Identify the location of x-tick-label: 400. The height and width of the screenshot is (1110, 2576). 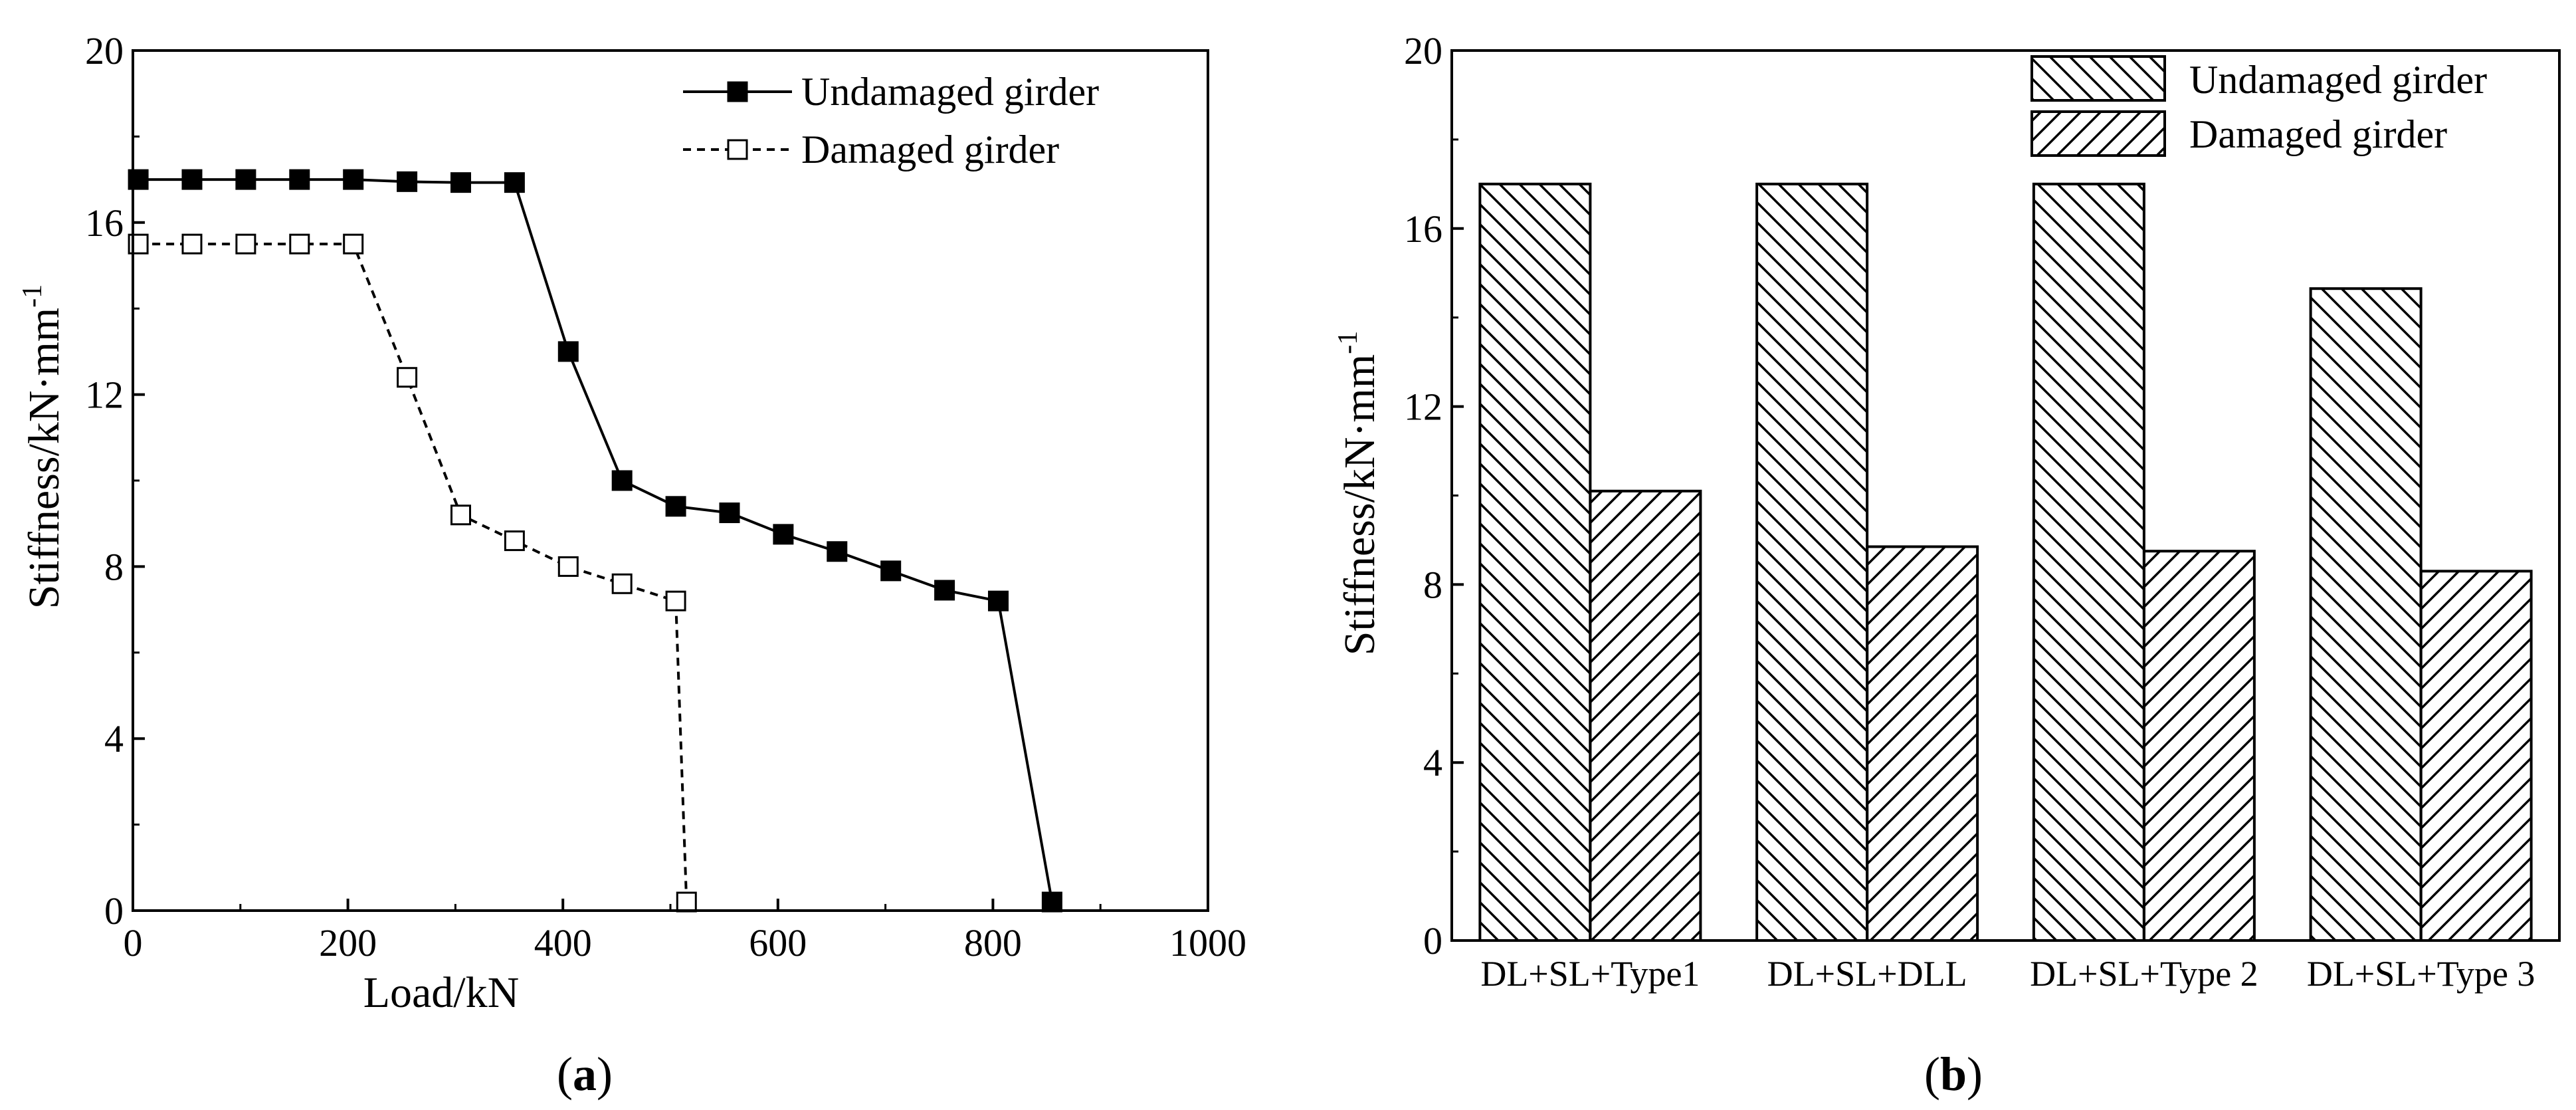
(563, 943).